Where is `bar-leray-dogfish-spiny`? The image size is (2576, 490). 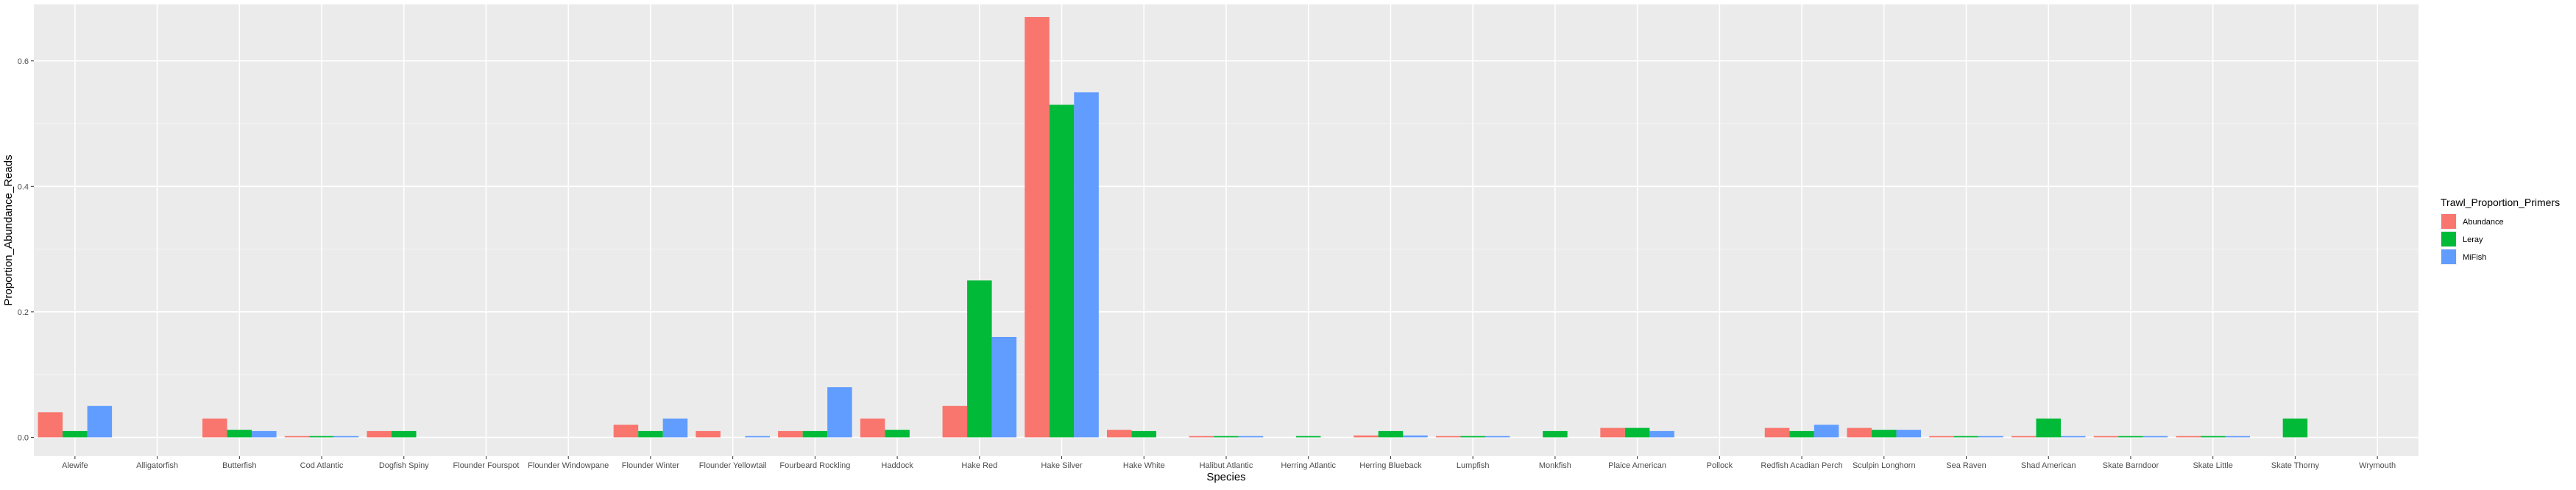
bar-leray-dogfish-spiny is located at coordinates (404, 434).